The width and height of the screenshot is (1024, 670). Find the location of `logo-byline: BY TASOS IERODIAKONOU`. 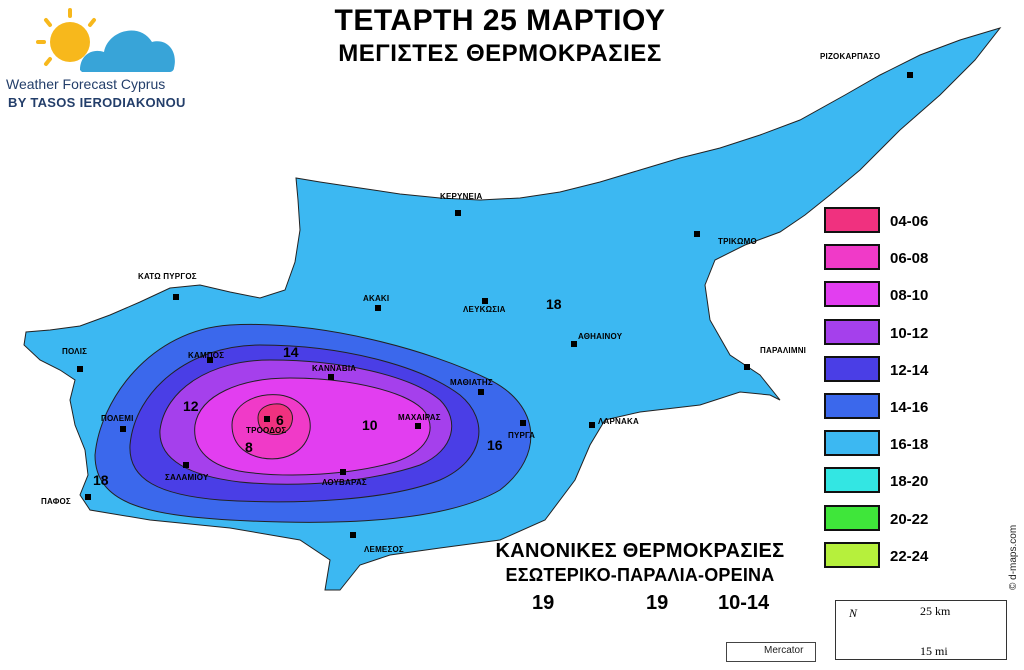

logo-byline: BY TASOS IERODIAKONOU is located at coordinates (97, 102).